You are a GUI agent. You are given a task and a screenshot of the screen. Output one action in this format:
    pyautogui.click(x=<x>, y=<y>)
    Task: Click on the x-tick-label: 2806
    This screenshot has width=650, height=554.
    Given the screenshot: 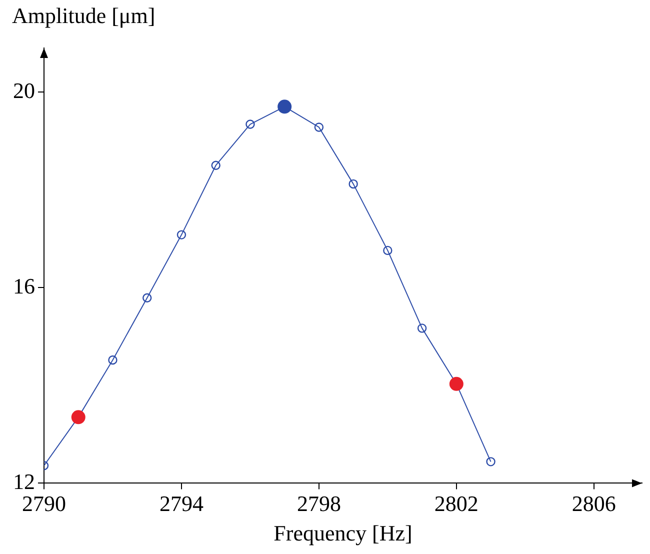 What is the action you would take?
    pyautogui.click(x=594, y=503)
    